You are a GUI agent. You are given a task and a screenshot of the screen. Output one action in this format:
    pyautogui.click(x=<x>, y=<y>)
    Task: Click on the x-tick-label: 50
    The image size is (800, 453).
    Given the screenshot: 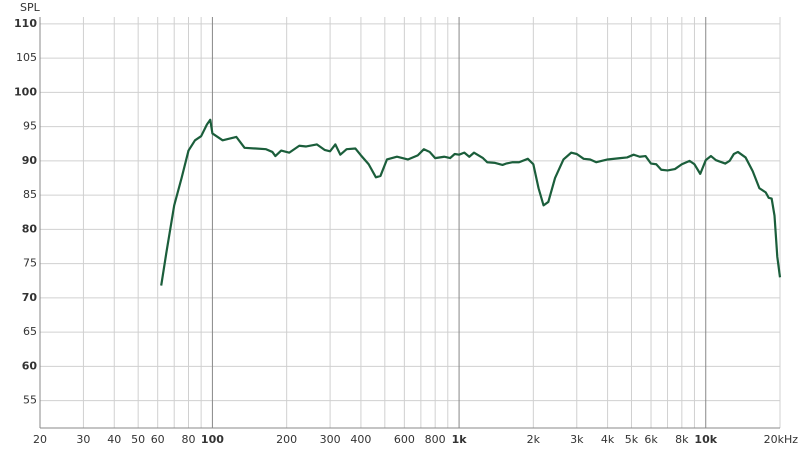 What is the action you would take?
    pyautogui.click(x=138, y=439)
    